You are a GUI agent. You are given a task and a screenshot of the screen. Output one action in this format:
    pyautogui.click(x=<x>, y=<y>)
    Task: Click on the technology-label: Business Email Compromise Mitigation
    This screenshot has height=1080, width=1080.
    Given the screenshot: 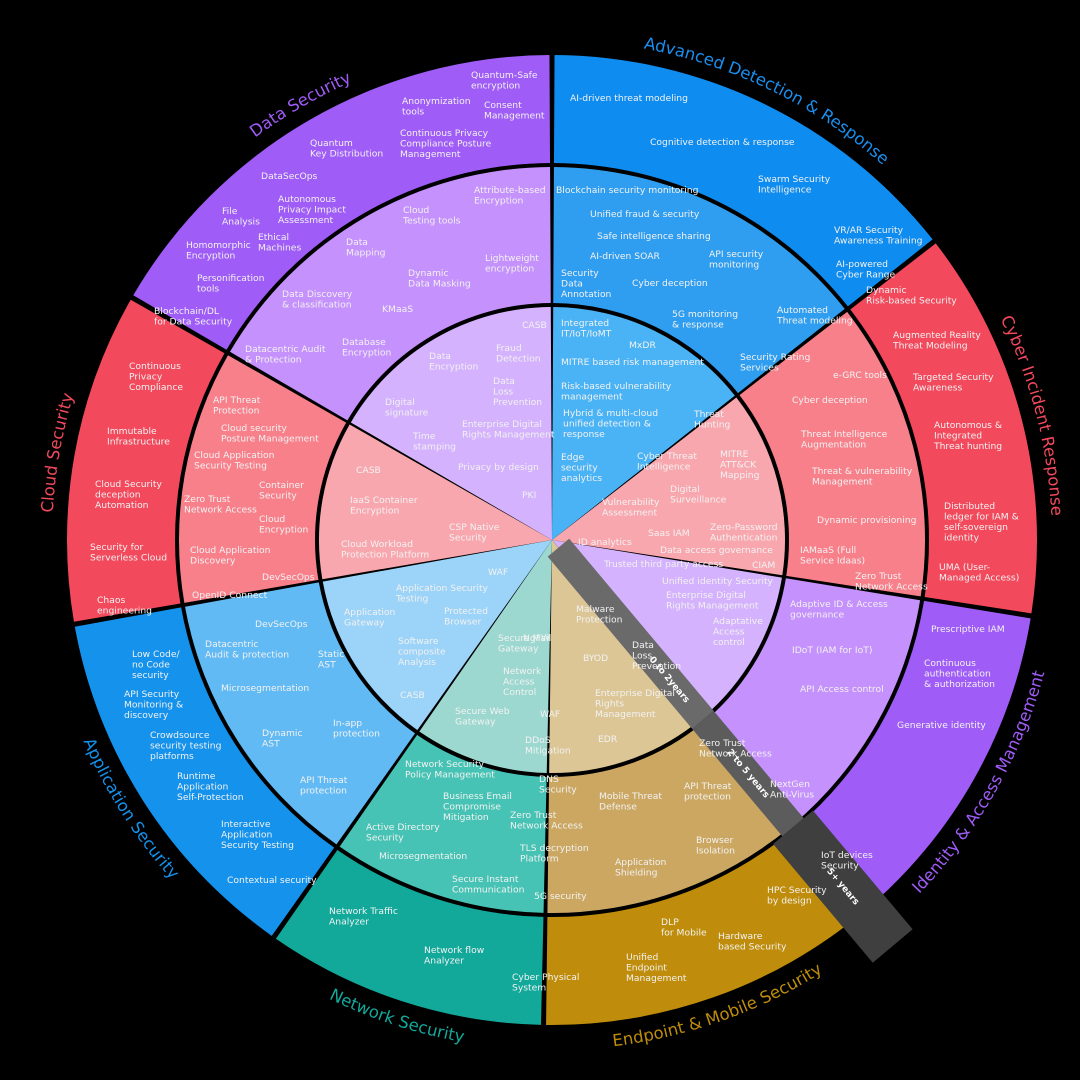 What is the action you would take?
    pyautogui.click(x=477, y=807)
    